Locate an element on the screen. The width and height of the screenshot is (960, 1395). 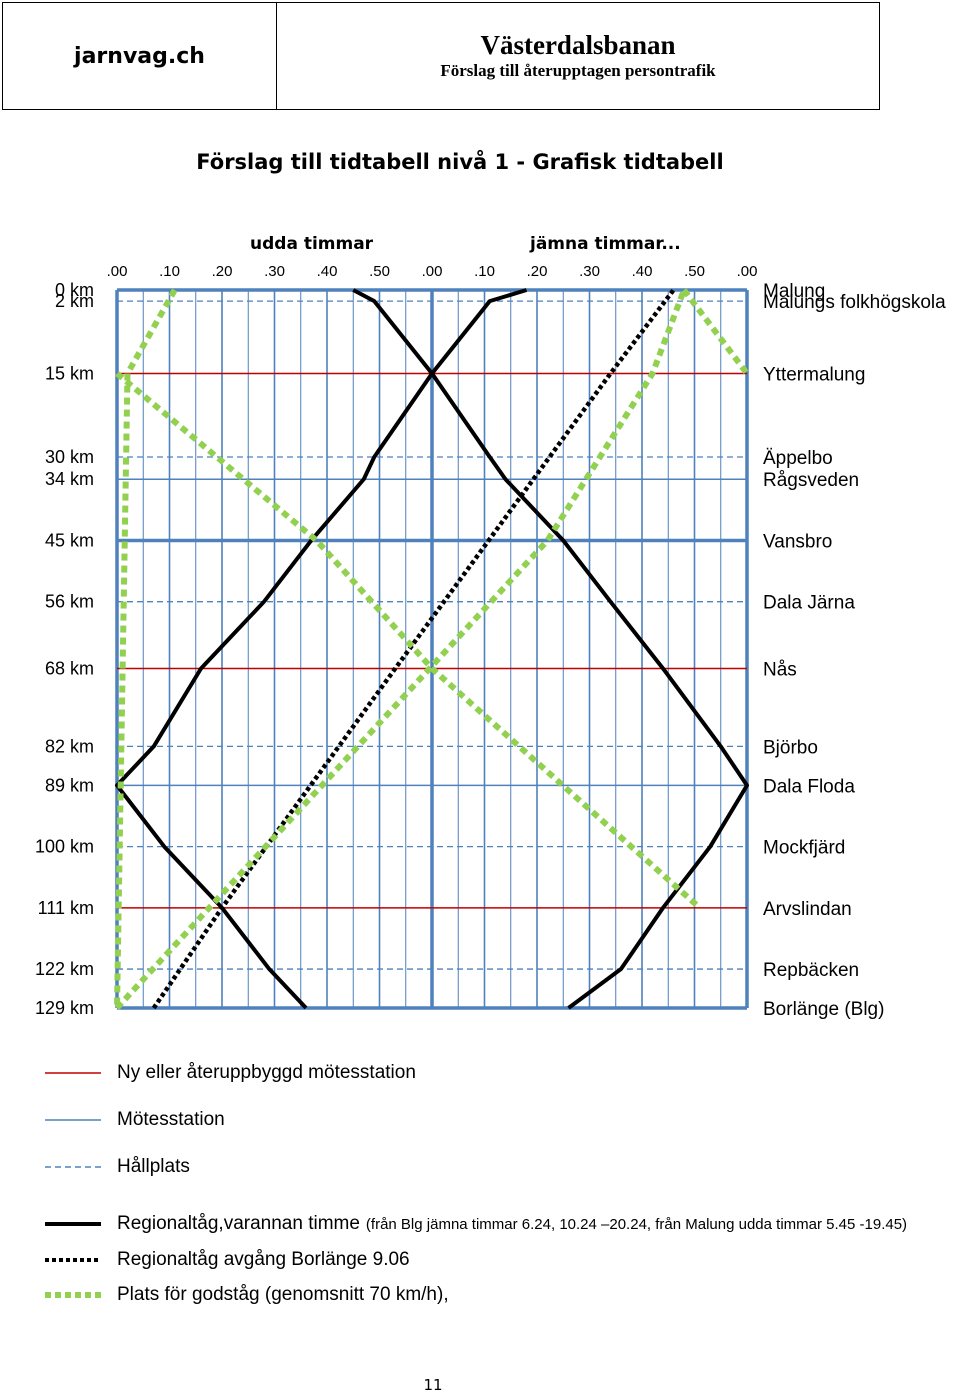
green-dotted-swatch is located at coordinates (73, 1295).